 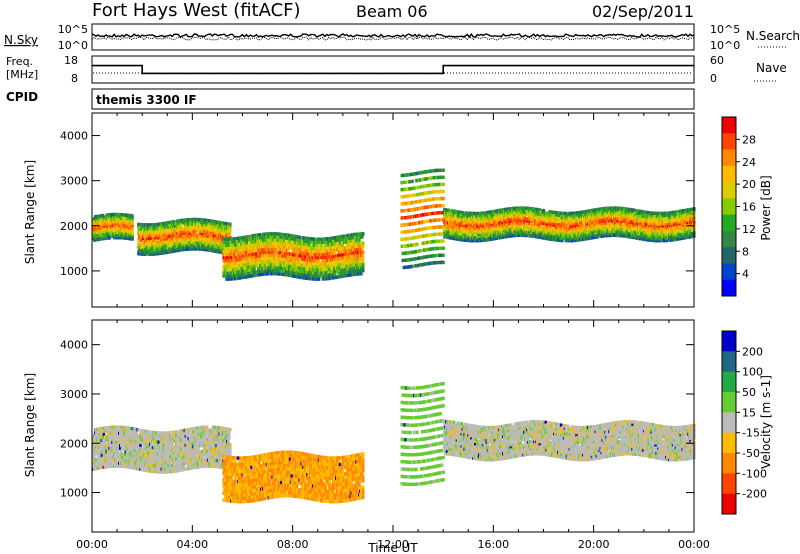 I want to click on noise-panel: N.Sky 10^5 10^0 10^5 10^0 N.Search, so click(x=402, y=37).